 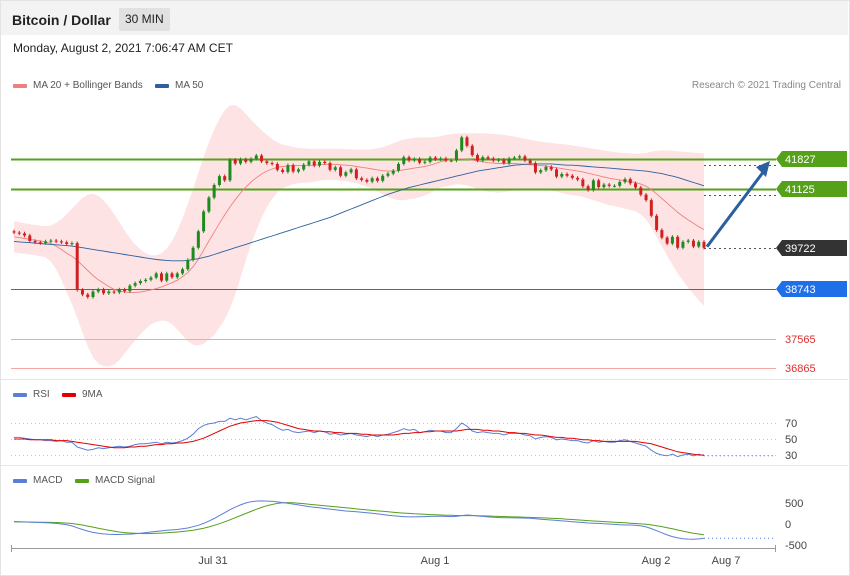 I want to click on rsi-line, so click(x=359, y=437).